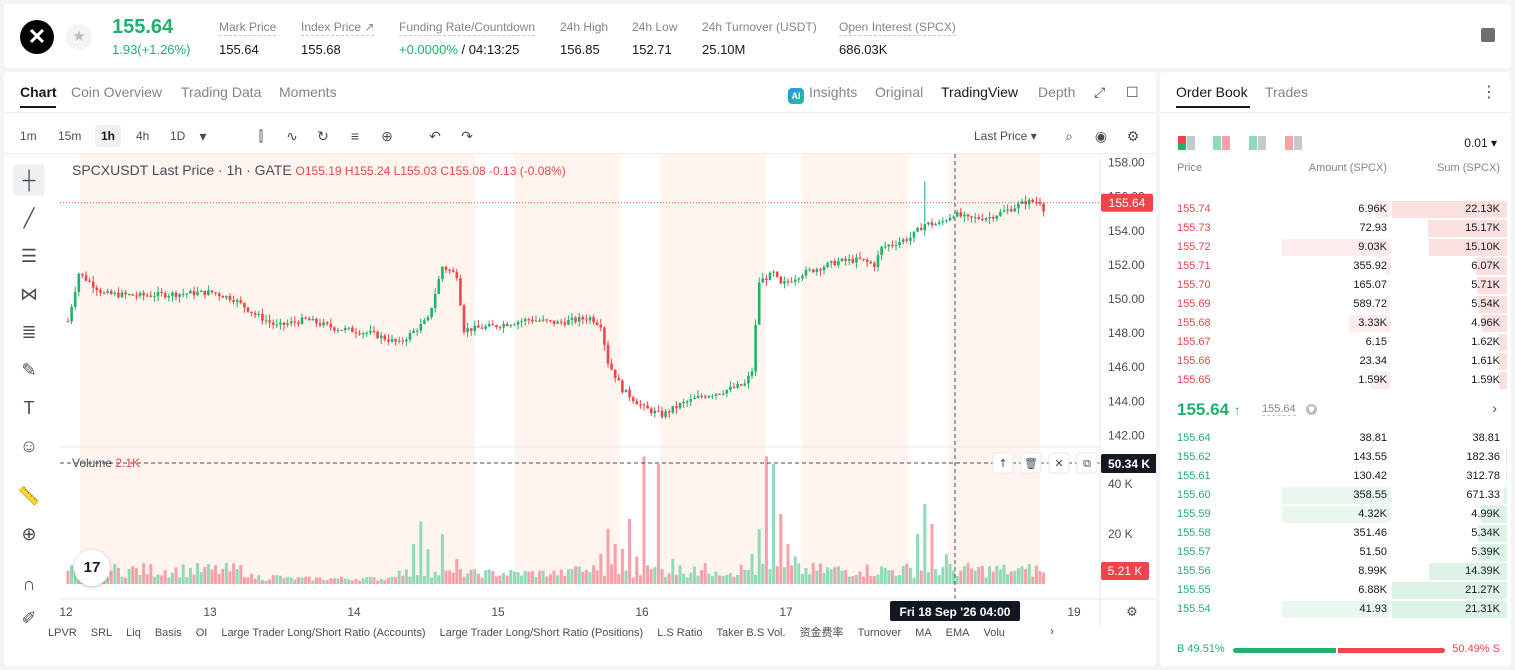  What do you see at coordinates (1335, 361) in the screenshot?
I see `ask-row: 155.66 23.34 1.61K` at bounding box center [1335, 361].